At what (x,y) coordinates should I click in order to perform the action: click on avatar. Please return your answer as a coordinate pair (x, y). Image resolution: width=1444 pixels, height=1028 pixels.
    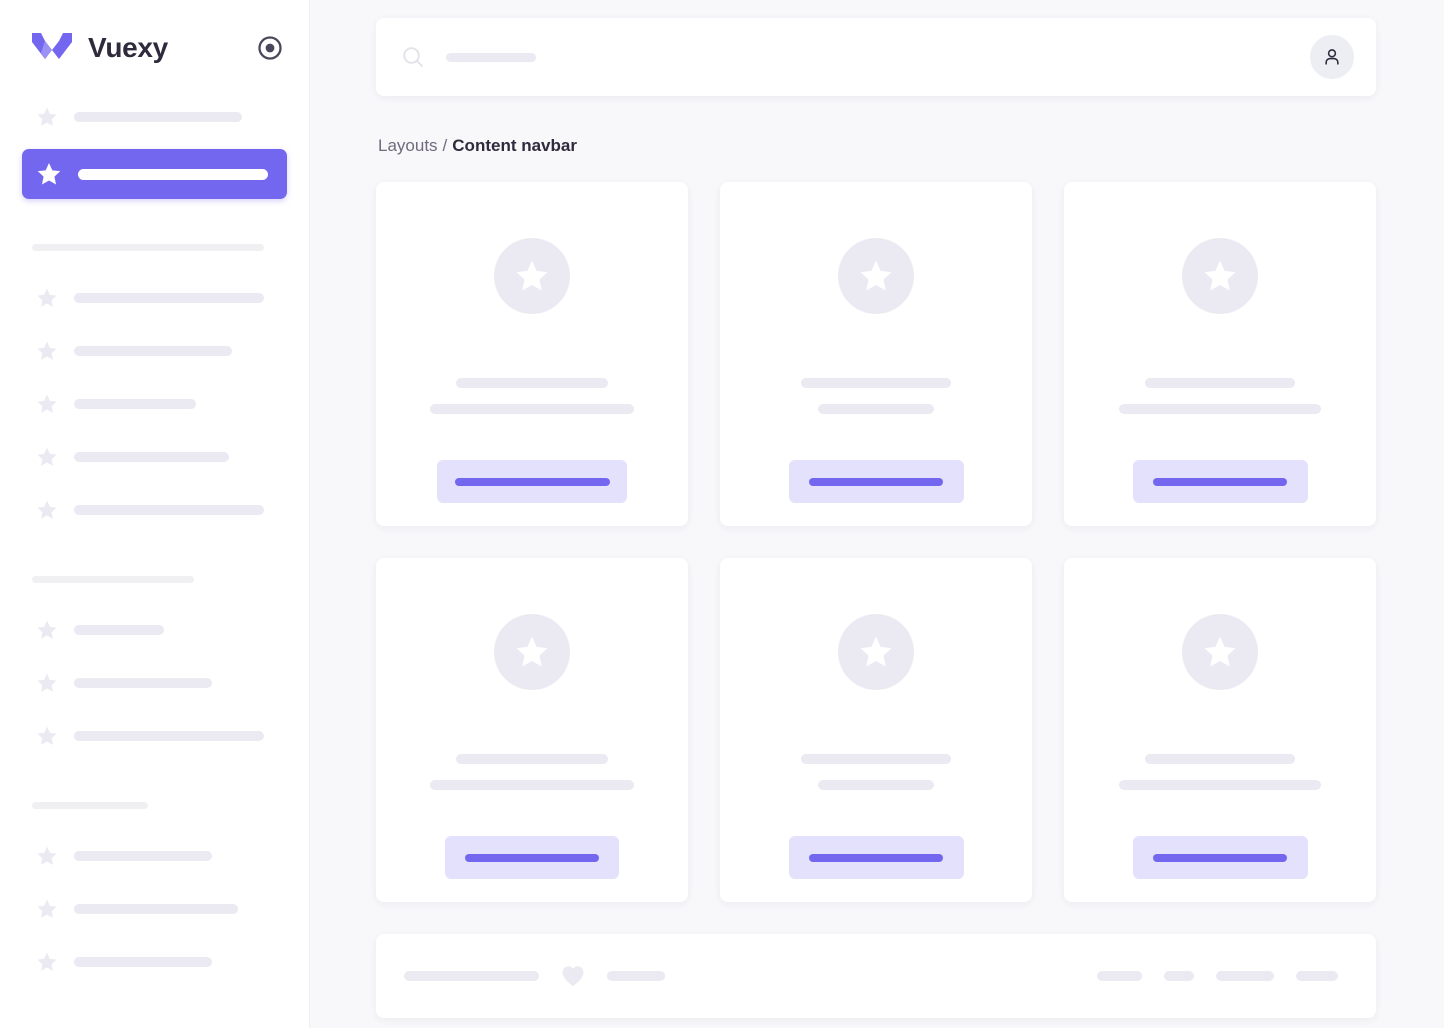
    Looking at the image, I should click on (1332, 57).